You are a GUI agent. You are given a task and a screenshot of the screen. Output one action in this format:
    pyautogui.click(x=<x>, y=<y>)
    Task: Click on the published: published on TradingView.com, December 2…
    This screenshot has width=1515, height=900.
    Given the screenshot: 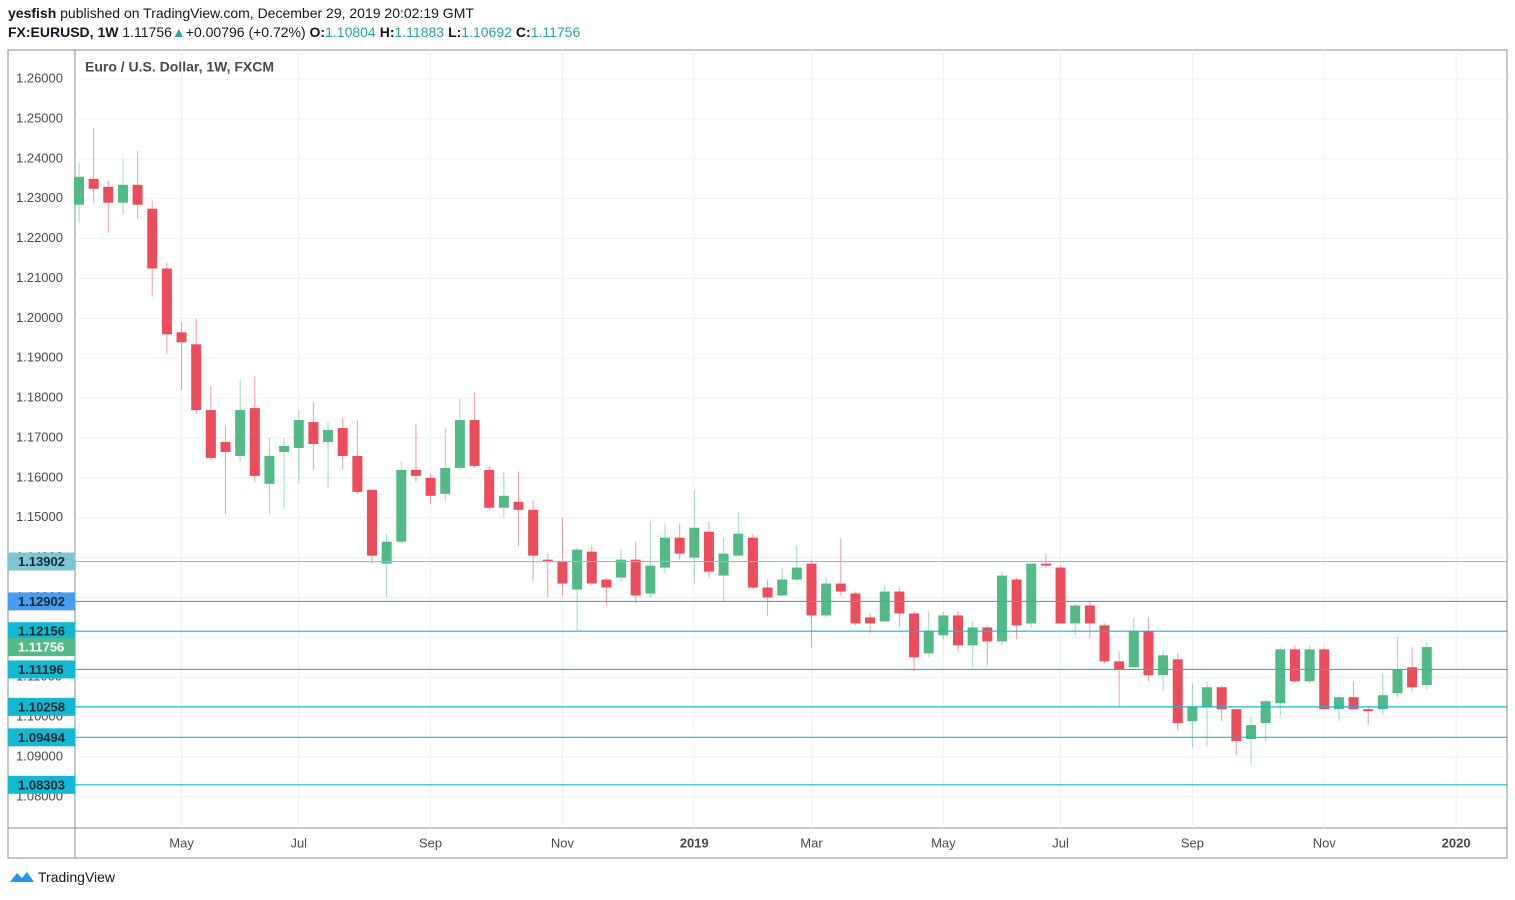 What is the action you would take?
    pyautogui.click(x=267, y=13)
    